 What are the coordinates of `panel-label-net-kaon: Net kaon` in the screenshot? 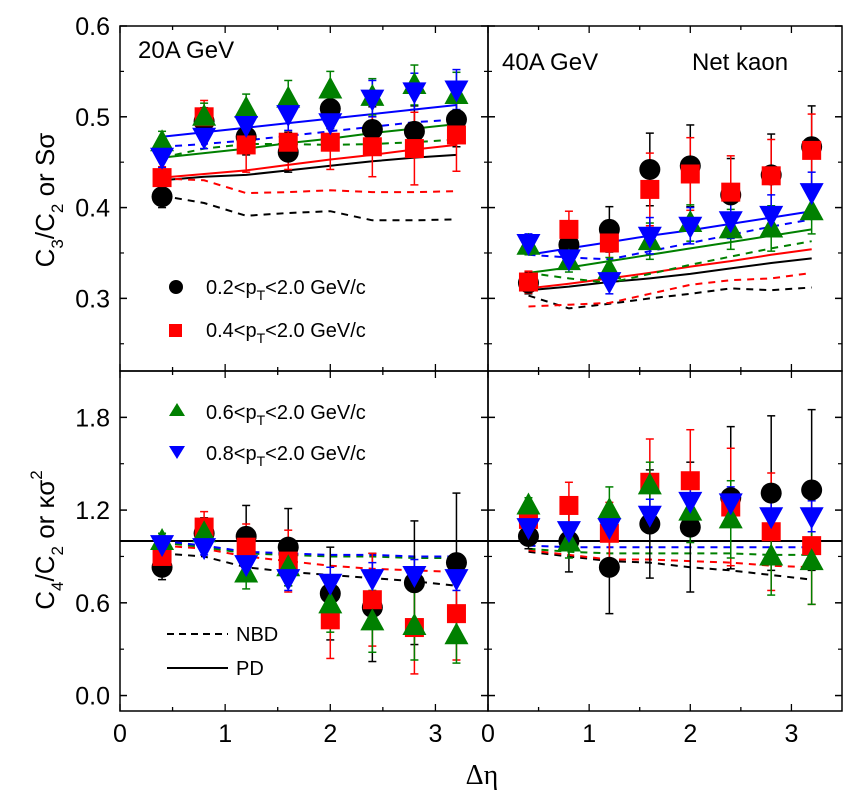 It's located at (740, 62).